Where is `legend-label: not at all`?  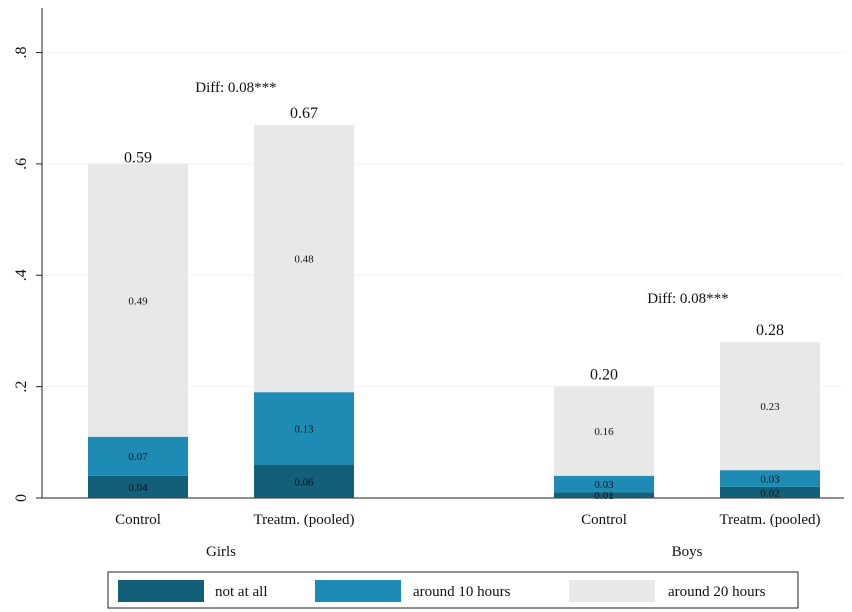
legend-label: not at all is located at coordinates (241, 592).